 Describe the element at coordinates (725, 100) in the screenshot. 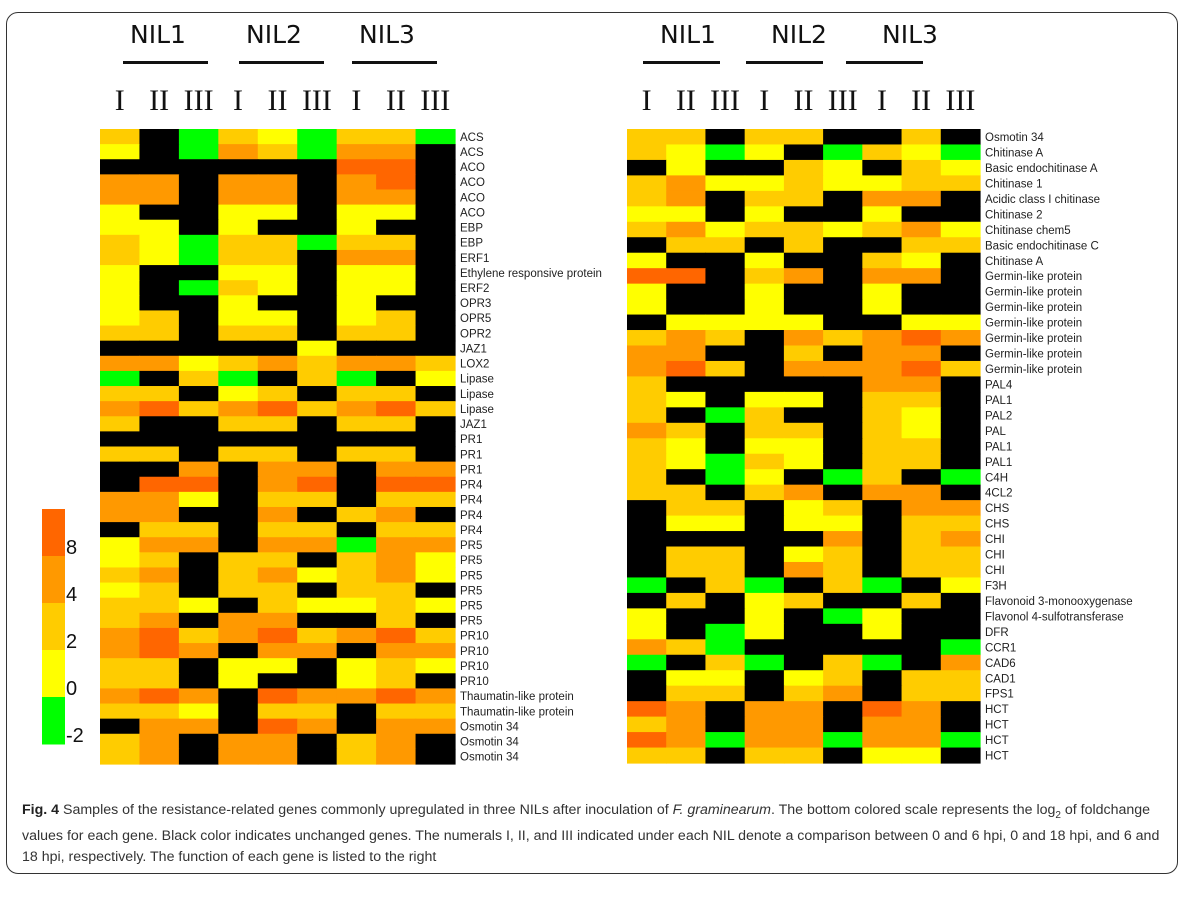

I see `column-label: III` at that location.